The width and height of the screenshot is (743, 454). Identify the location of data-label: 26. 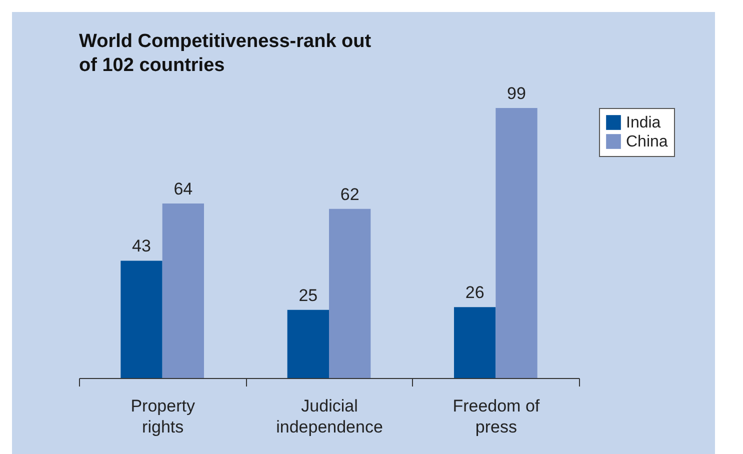
(474, 292).